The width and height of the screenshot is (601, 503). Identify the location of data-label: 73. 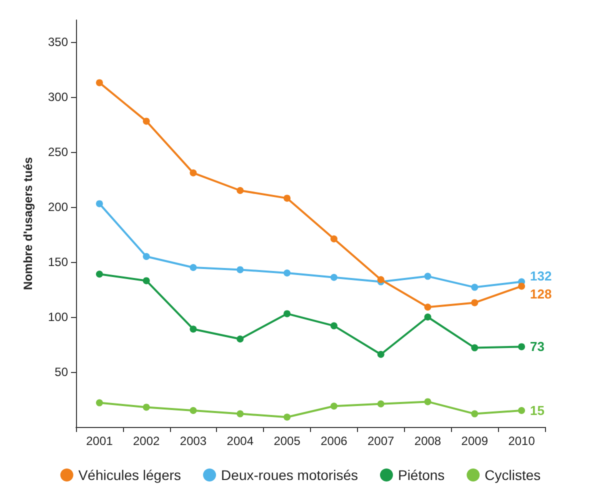
(537, 346).